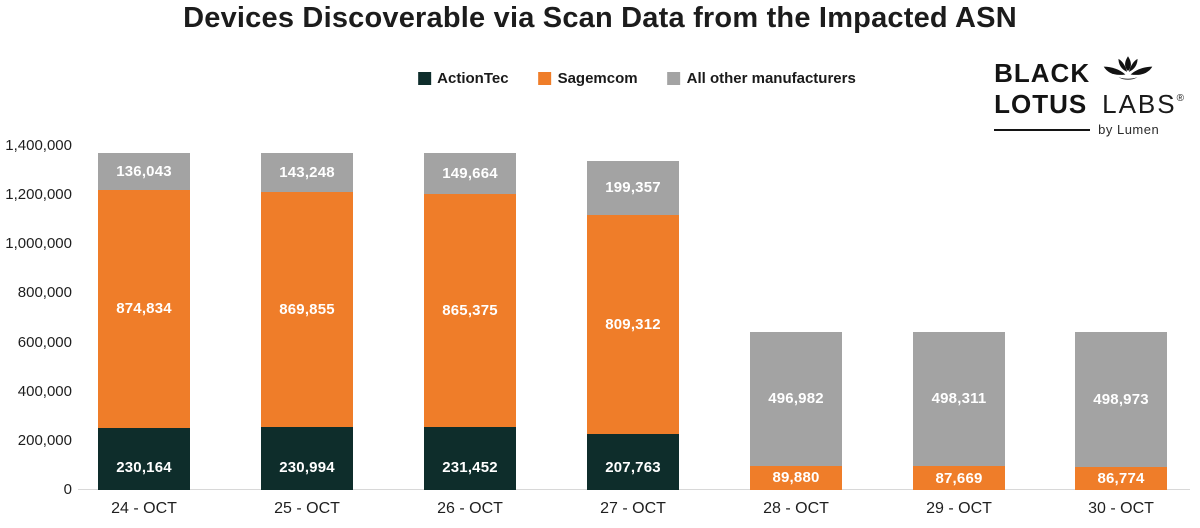 The width and height of the screenshot is (1200, 528). I want to click on bar-26-oct-actiontec-value-label: 231,452, so click(470, 467).